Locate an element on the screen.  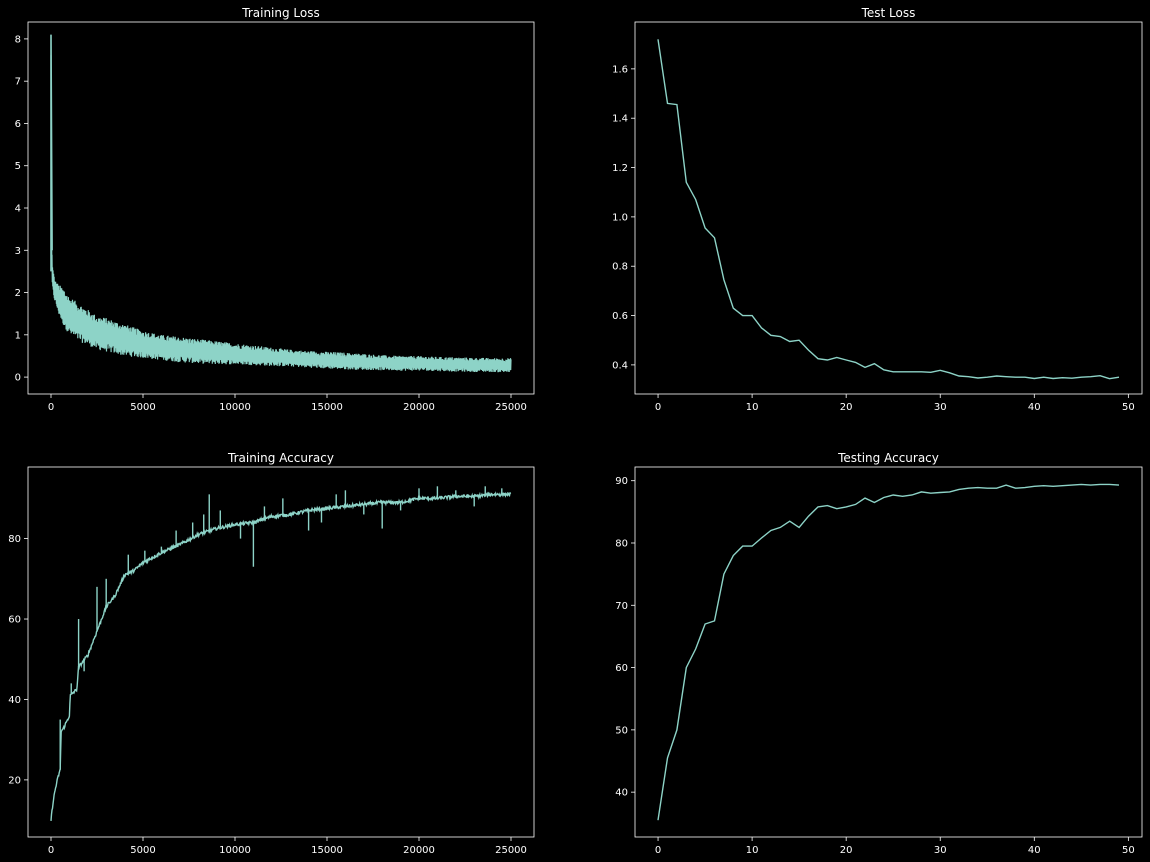
training-accuracy-title: Training Accuracy is located at coordinates (280, 458).